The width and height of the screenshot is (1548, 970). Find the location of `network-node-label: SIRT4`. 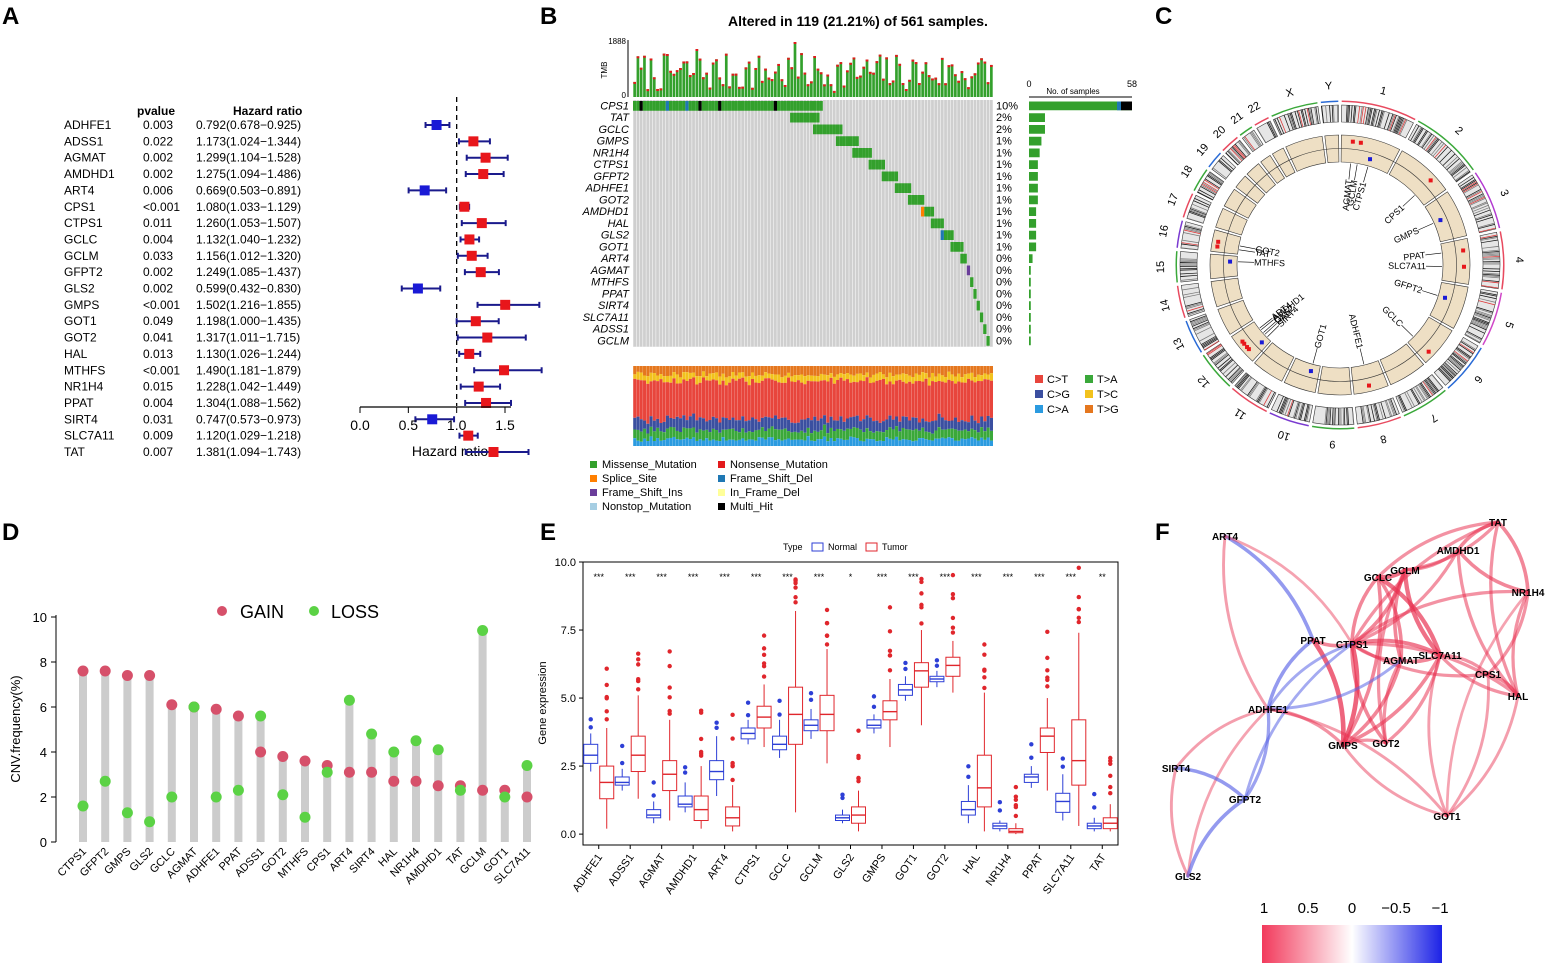

network-node-label: SIRT4 is located at coordinates (1176, 769).